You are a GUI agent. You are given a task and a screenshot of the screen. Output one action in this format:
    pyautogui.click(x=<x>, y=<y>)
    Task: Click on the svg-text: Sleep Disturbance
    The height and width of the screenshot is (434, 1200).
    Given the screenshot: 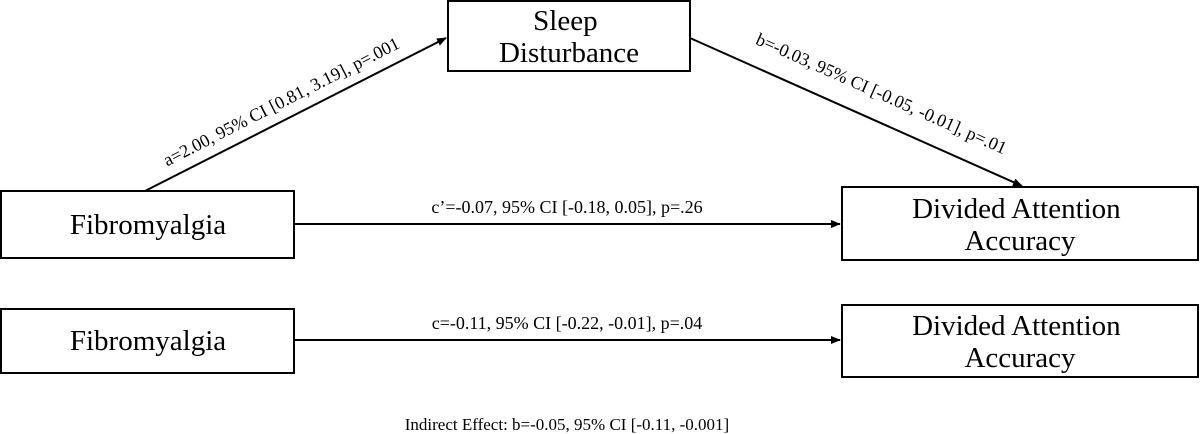 What is the action you would take?
    pyautogui.click(x=569, y=37)
    